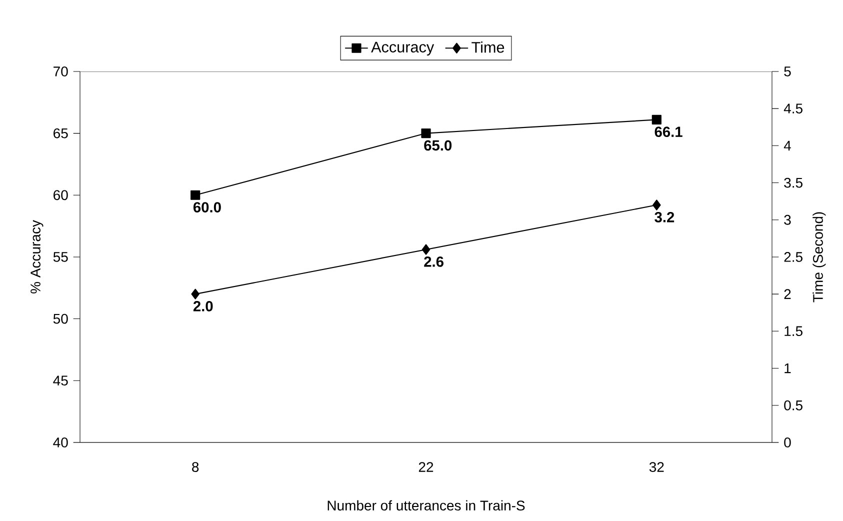  Describe the element at coordinates (207, 207) in the screenshot. I see `data-label: 60.0` at that location.